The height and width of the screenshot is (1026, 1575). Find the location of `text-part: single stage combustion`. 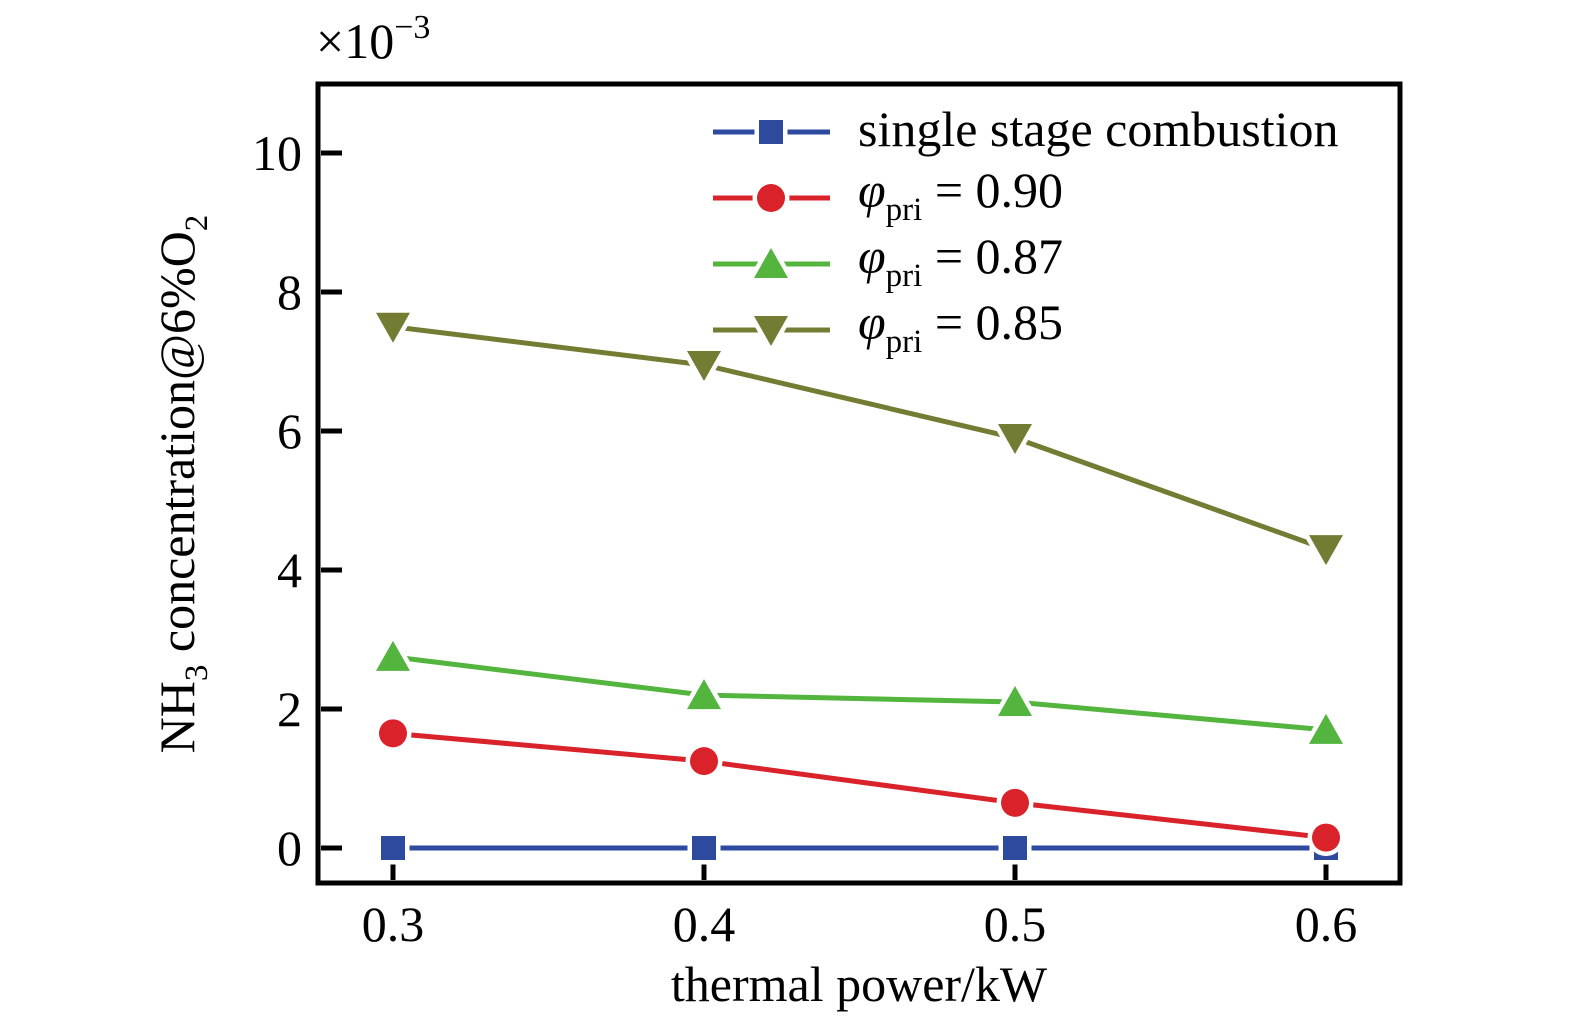

text-part: single stage combustion is located at coordinates (1098, 129).